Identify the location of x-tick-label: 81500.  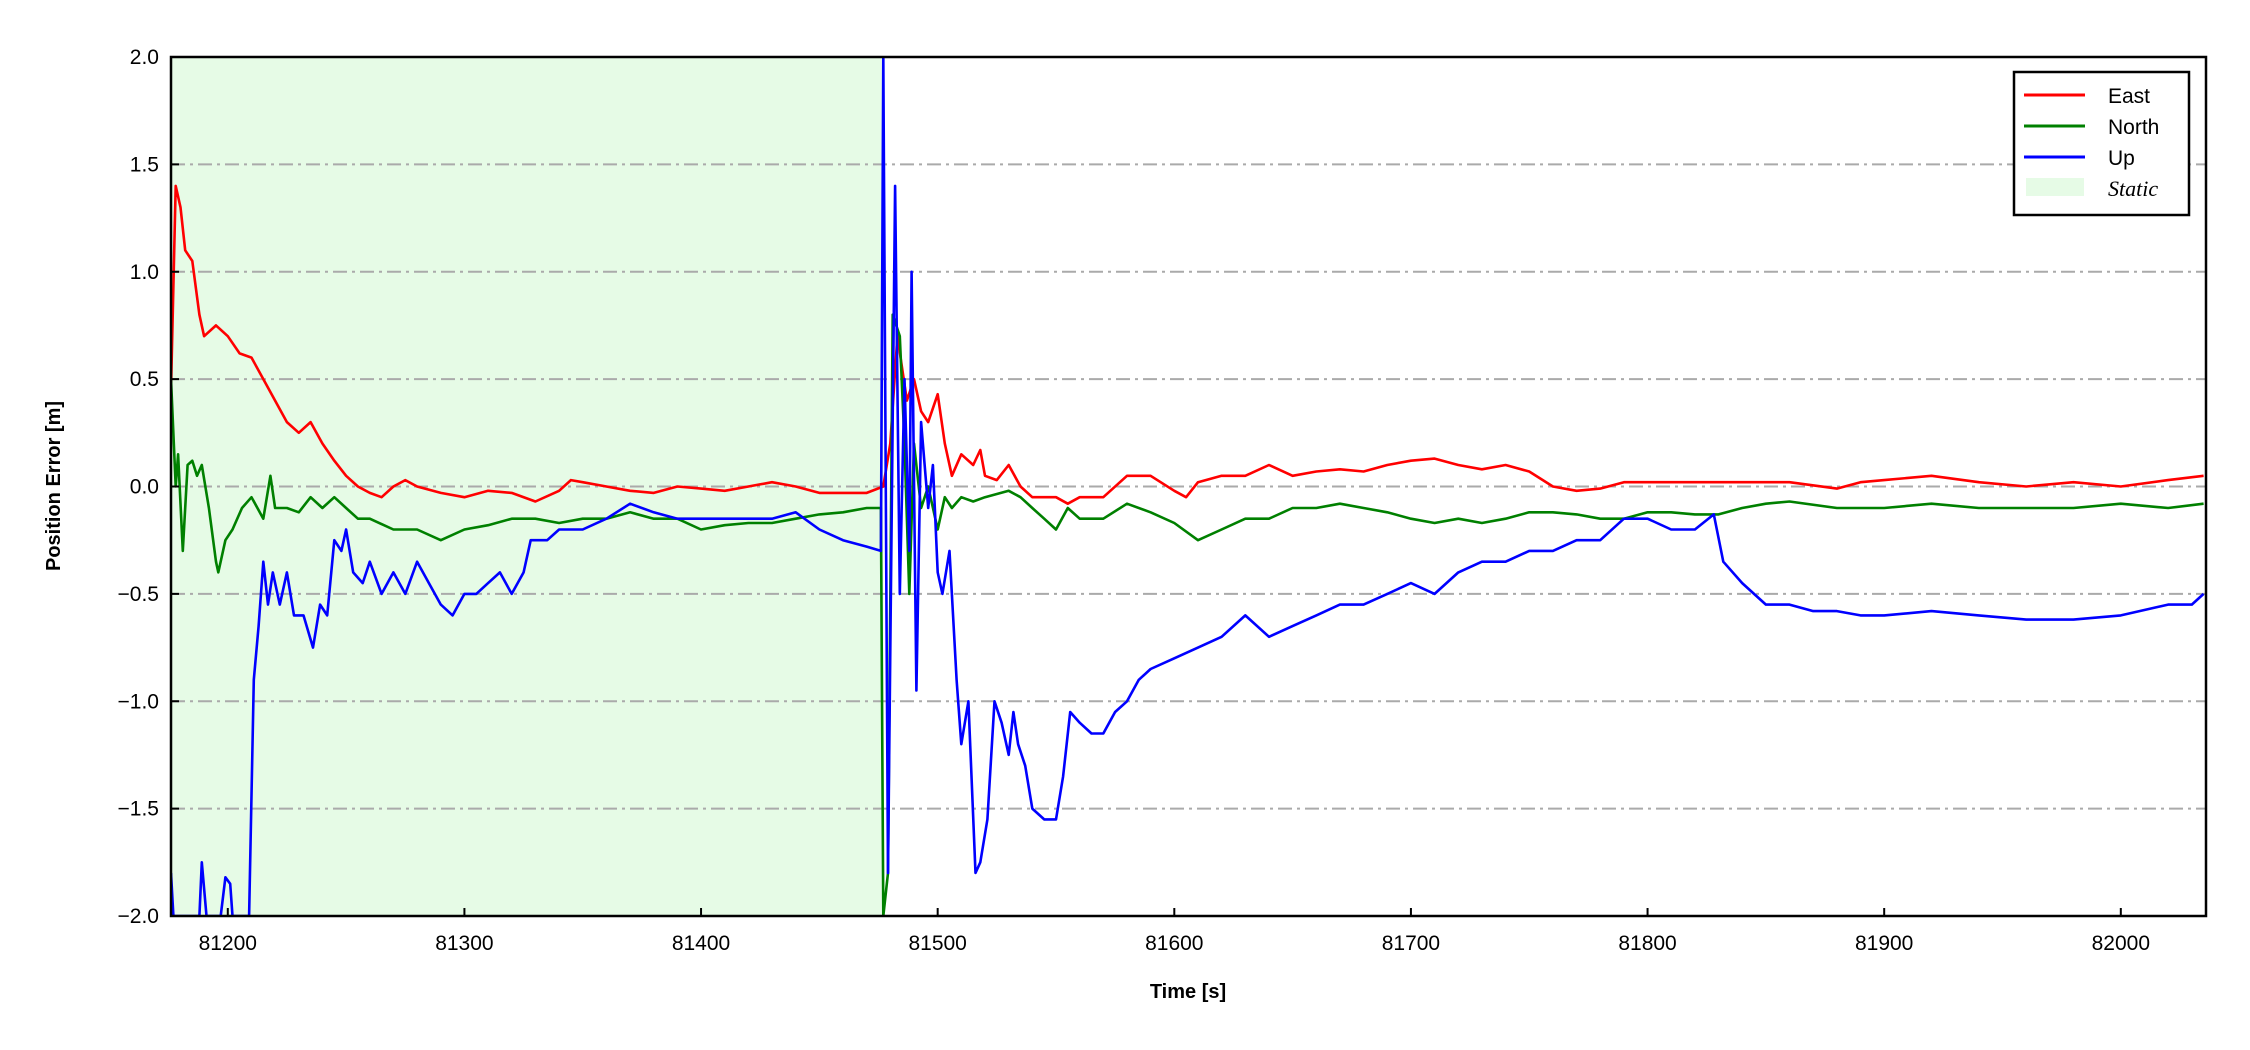
(937, 943).